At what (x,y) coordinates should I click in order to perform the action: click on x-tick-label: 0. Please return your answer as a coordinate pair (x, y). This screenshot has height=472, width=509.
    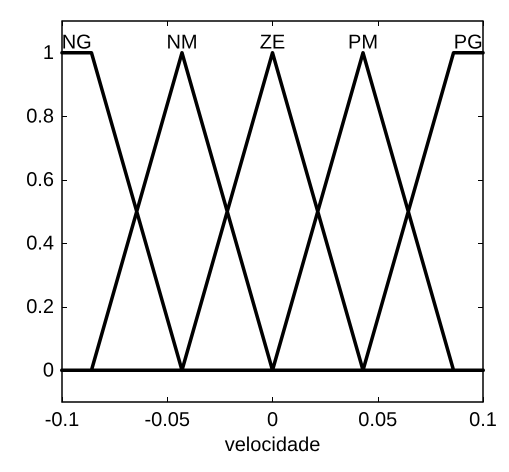
    Looking at the image, I should click on (272, 420).